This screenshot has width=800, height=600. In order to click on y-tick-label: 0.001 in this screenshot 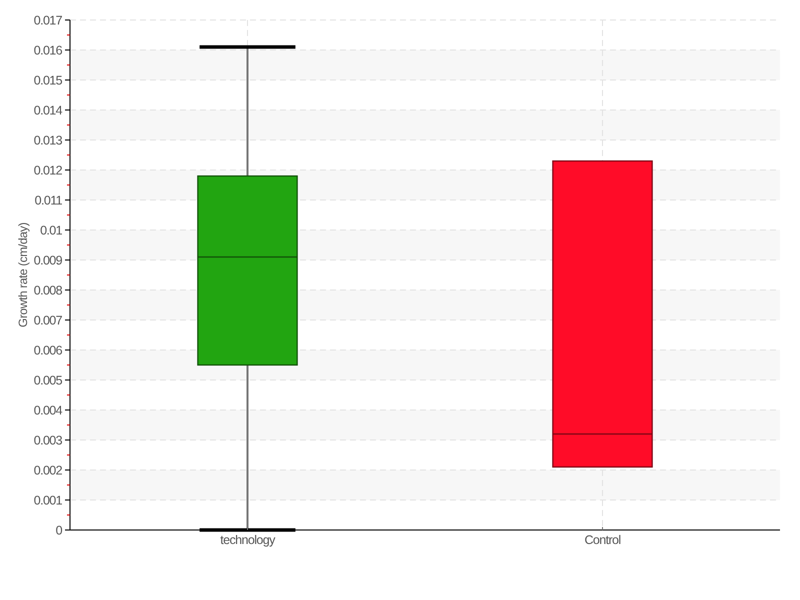, I will do `click(48, 500)`.